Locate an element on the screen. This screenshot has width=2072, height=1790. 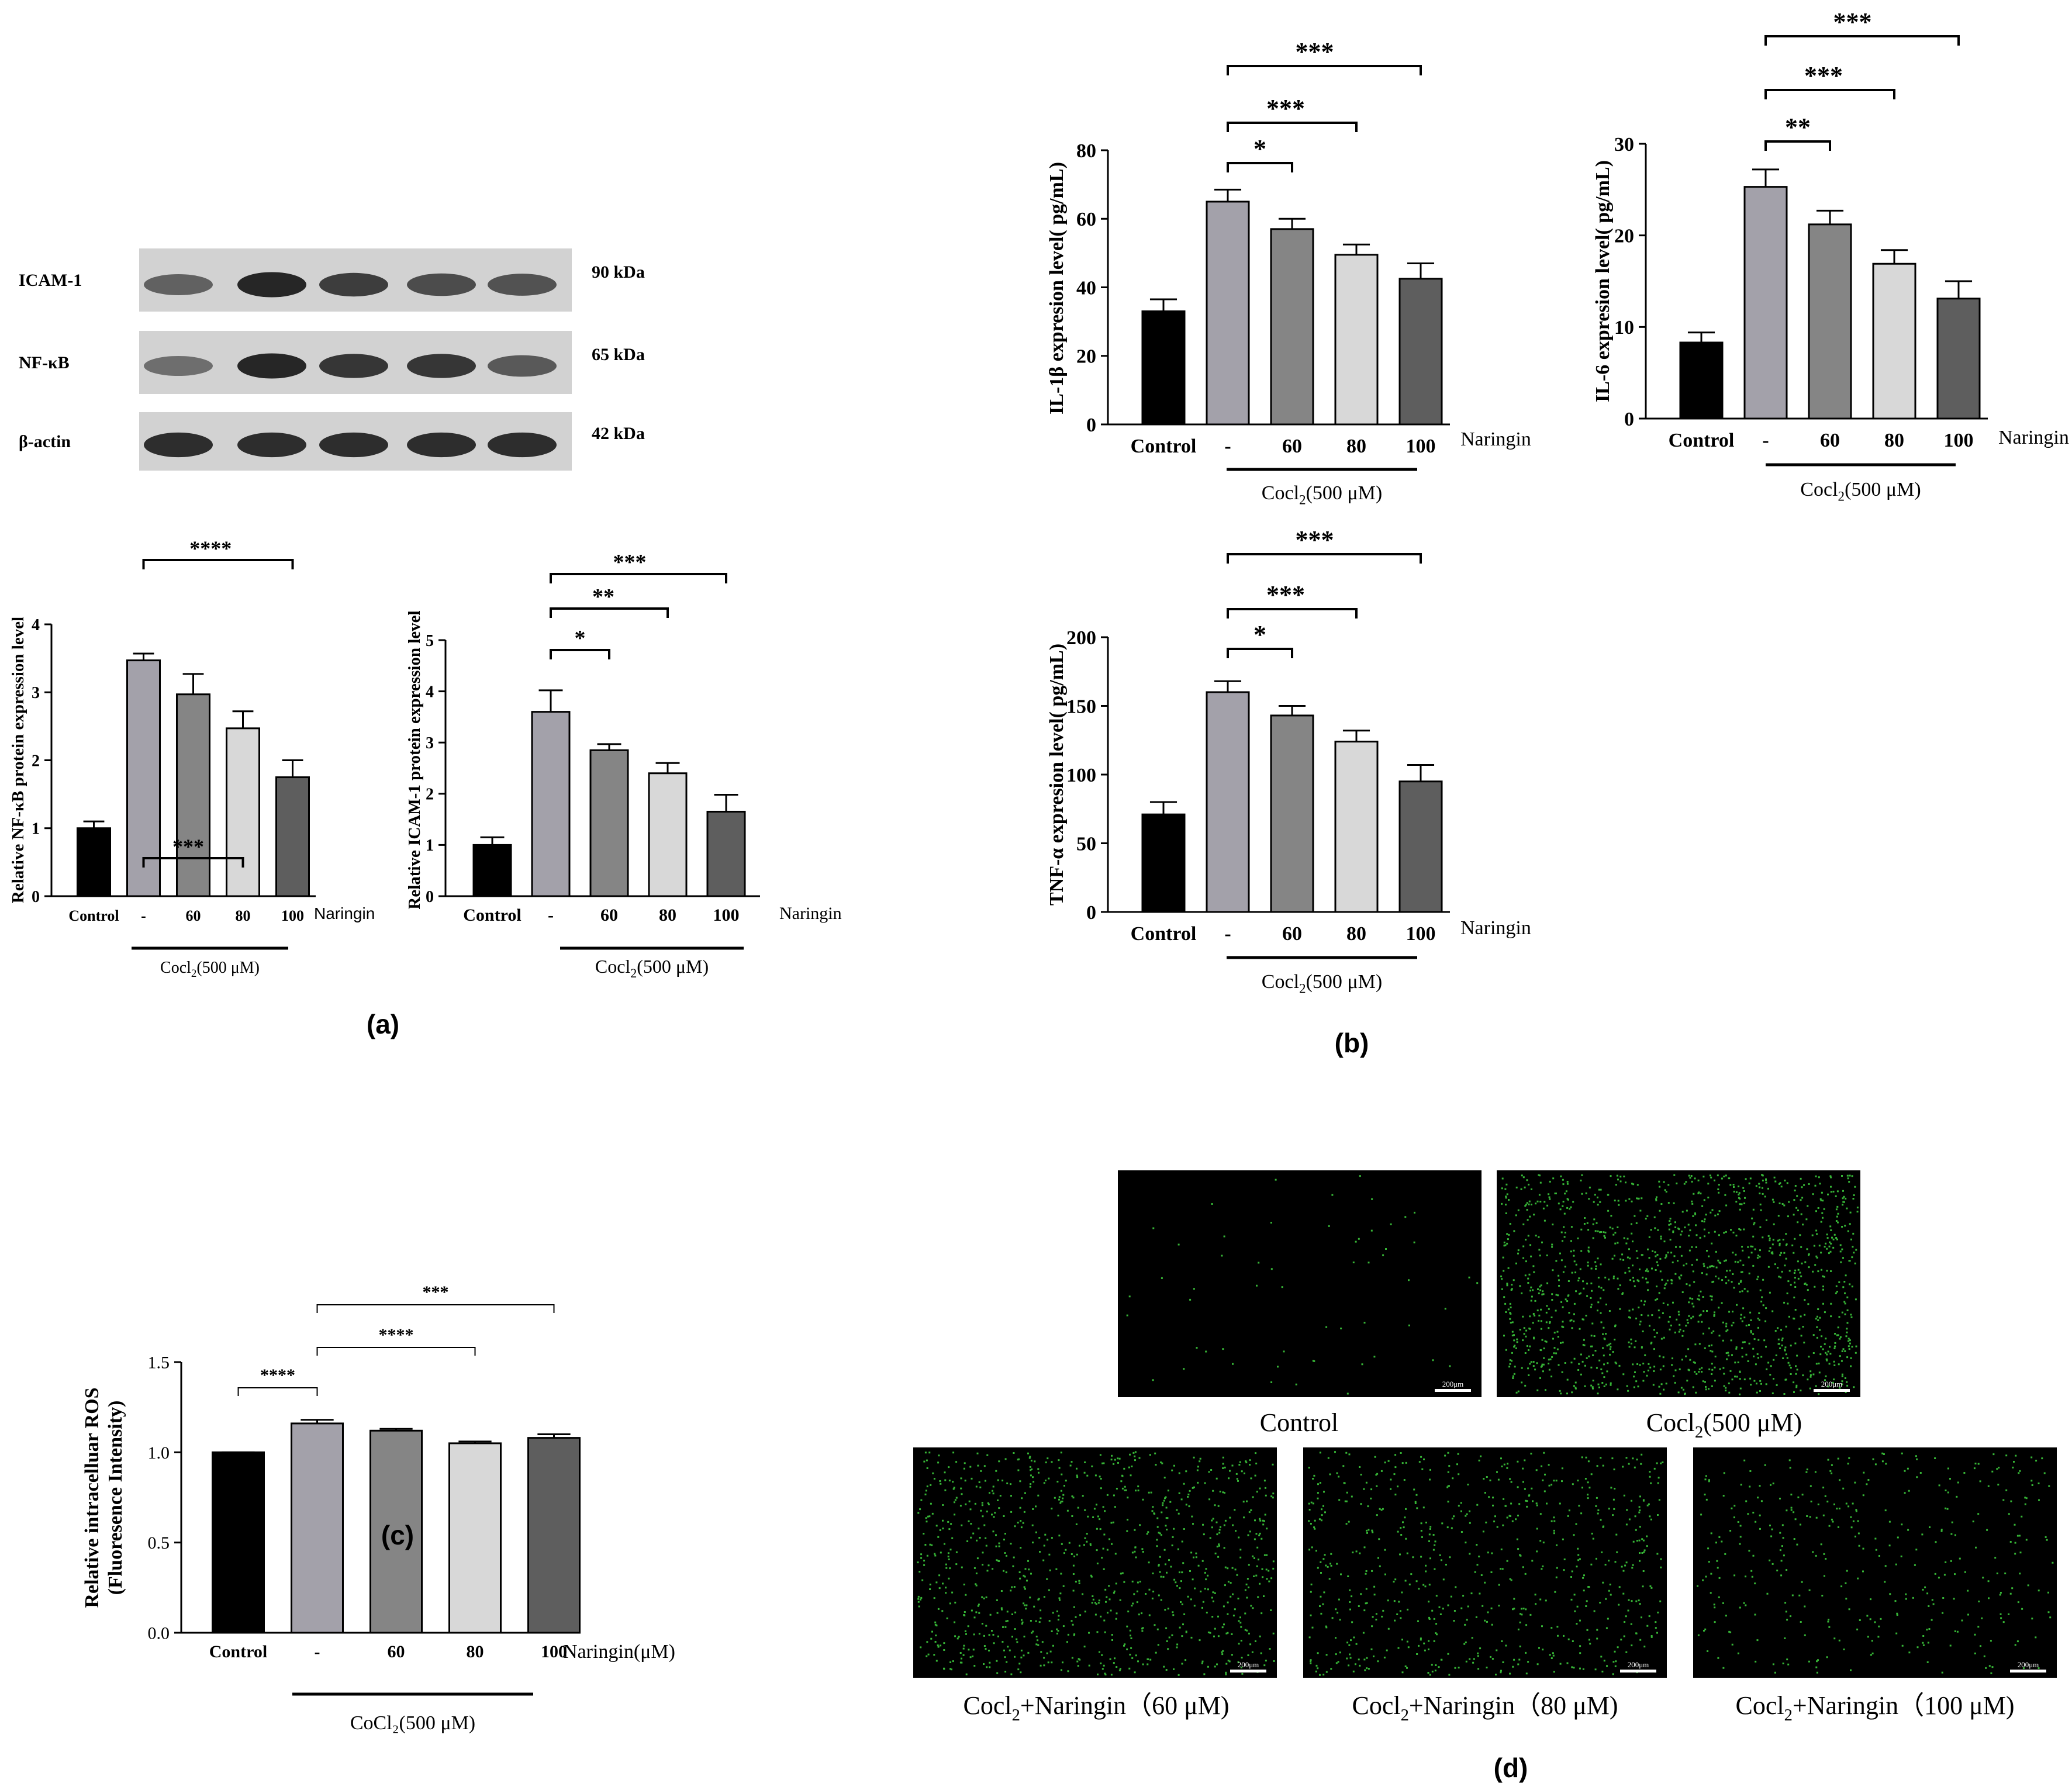
chart-il6-group-label: Cocl2(500 μM) is located at coordinates (1860, 491).